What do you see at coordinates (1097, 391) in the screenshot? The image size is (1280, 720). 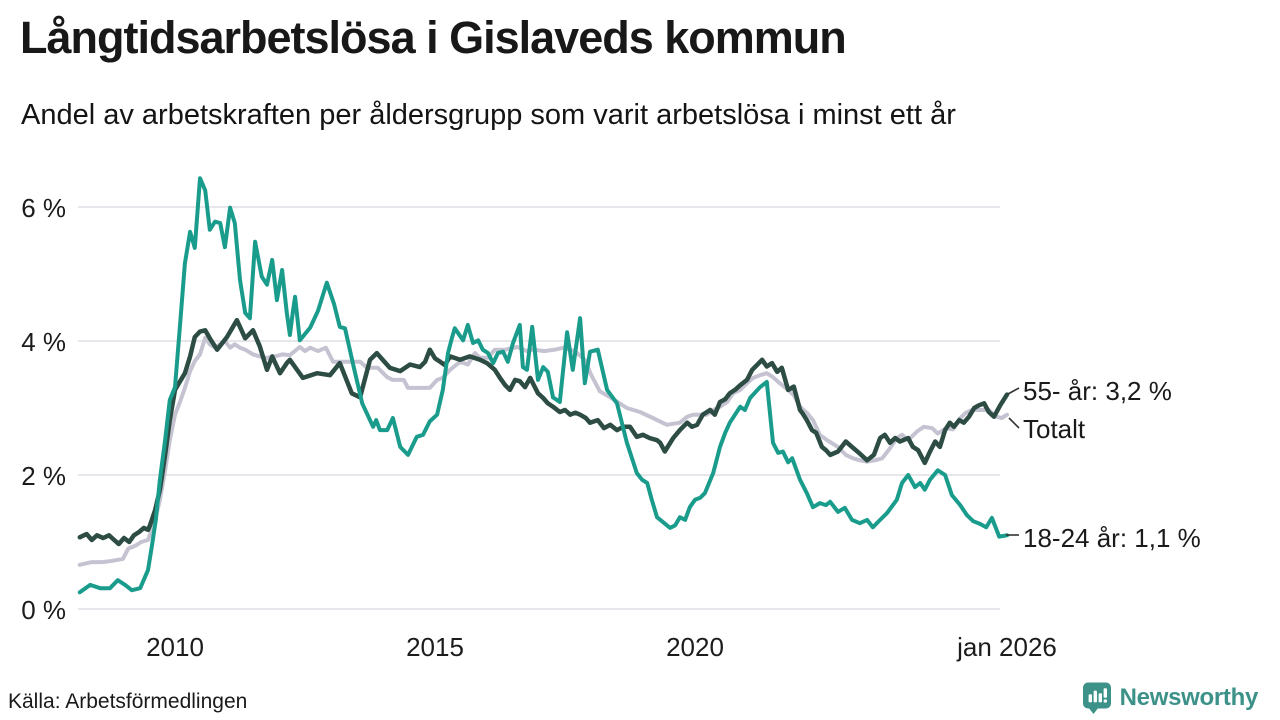 I see `series-end-label-55: 55- år: 3,2 %` at bounding box center [1097, 391].